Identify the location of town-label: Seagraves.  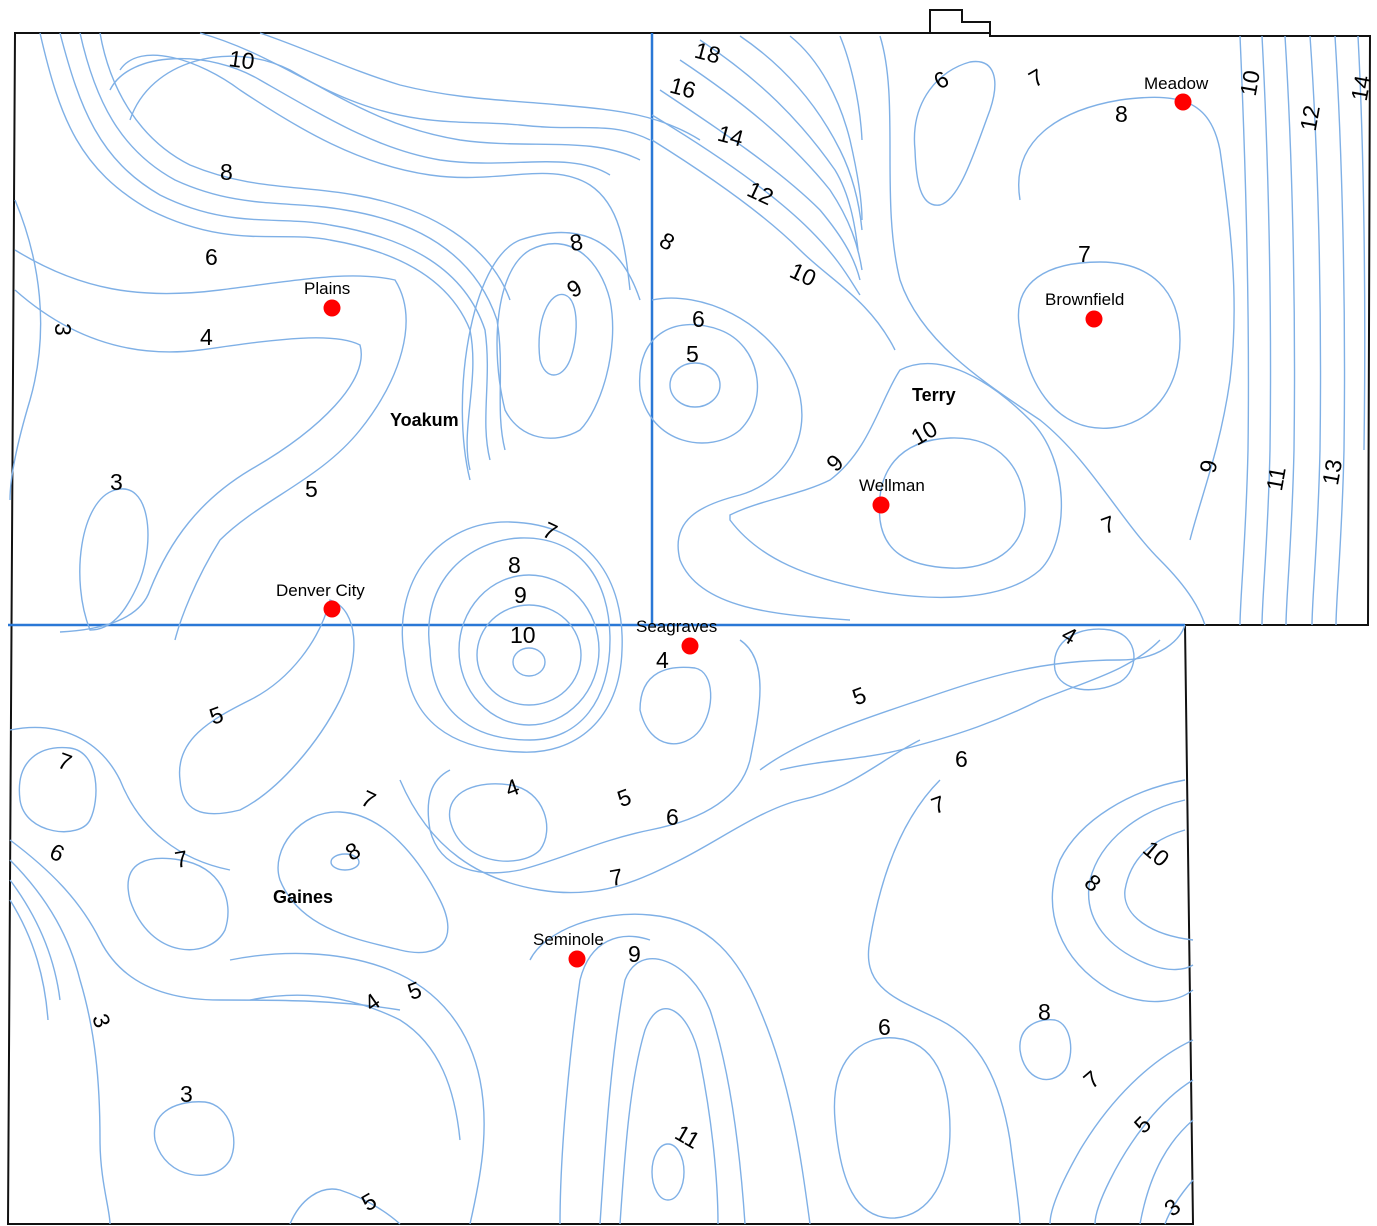
(676, 626).